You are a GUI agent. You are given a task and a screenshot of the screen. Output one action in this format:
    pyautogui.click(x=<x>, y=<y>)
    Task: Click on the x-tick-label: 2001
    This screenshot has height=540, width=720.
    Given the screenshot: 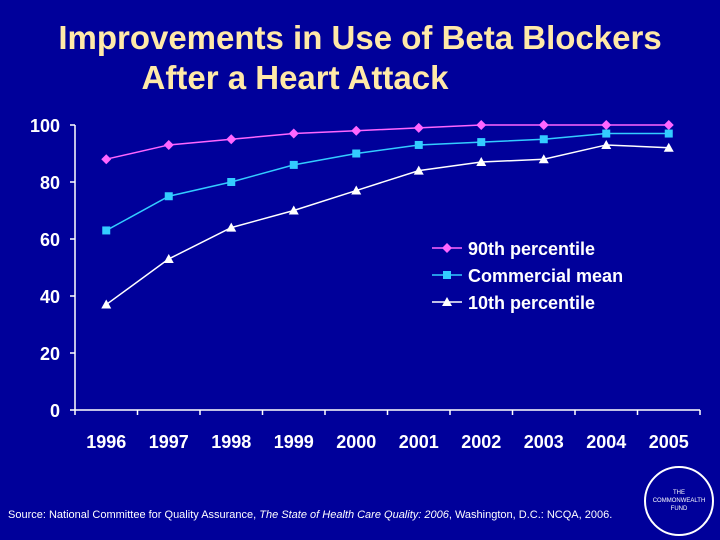 What is the action you would take?
    pyautogui.click(x=419, y=442)
    